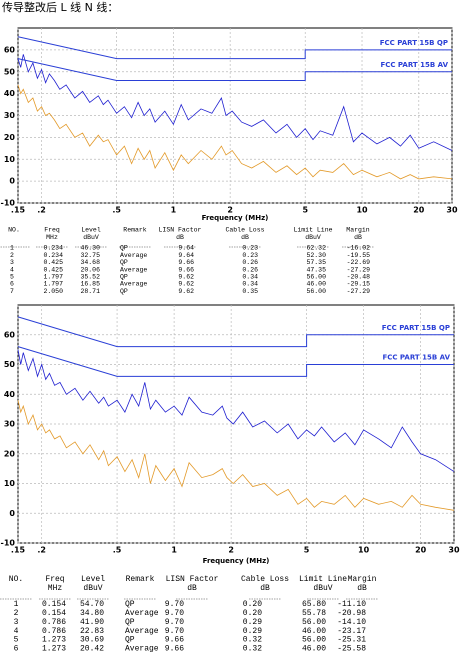 This screenshot has width=465, height=664. What do you see at coordinates (314, 649) in the screenshot?
I see `table-cell: 46.00` at bounding box center [314, 649].